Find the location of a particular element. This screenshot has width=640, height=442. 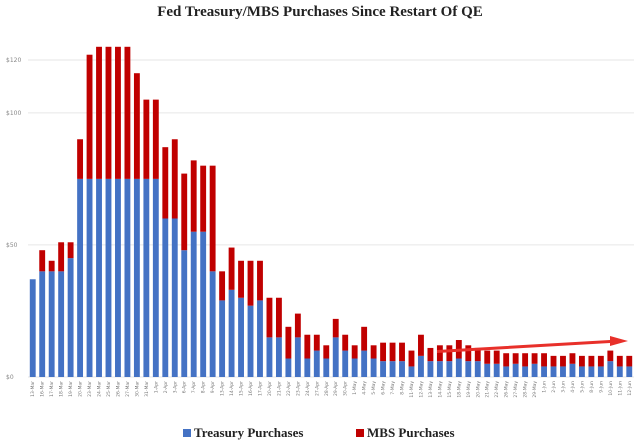

x-tick-label: 7-Apr is located at coordinates (194, 387).